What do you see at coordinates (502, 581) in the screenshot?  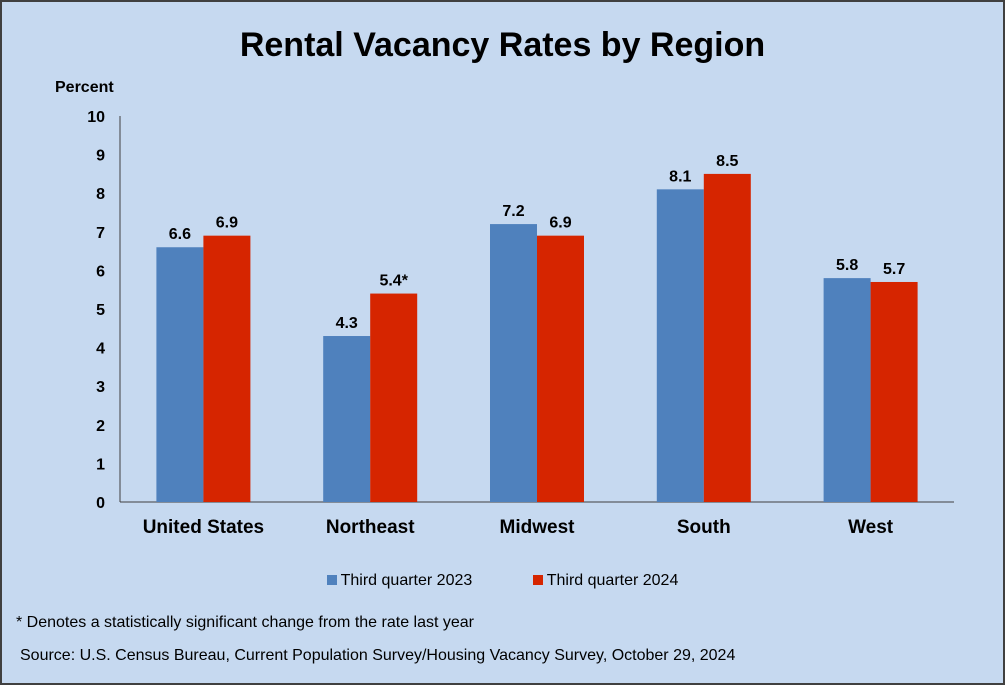 I see `legend: Third quarter 2023 Third quarter 2024` at bounding box center [502, 581].